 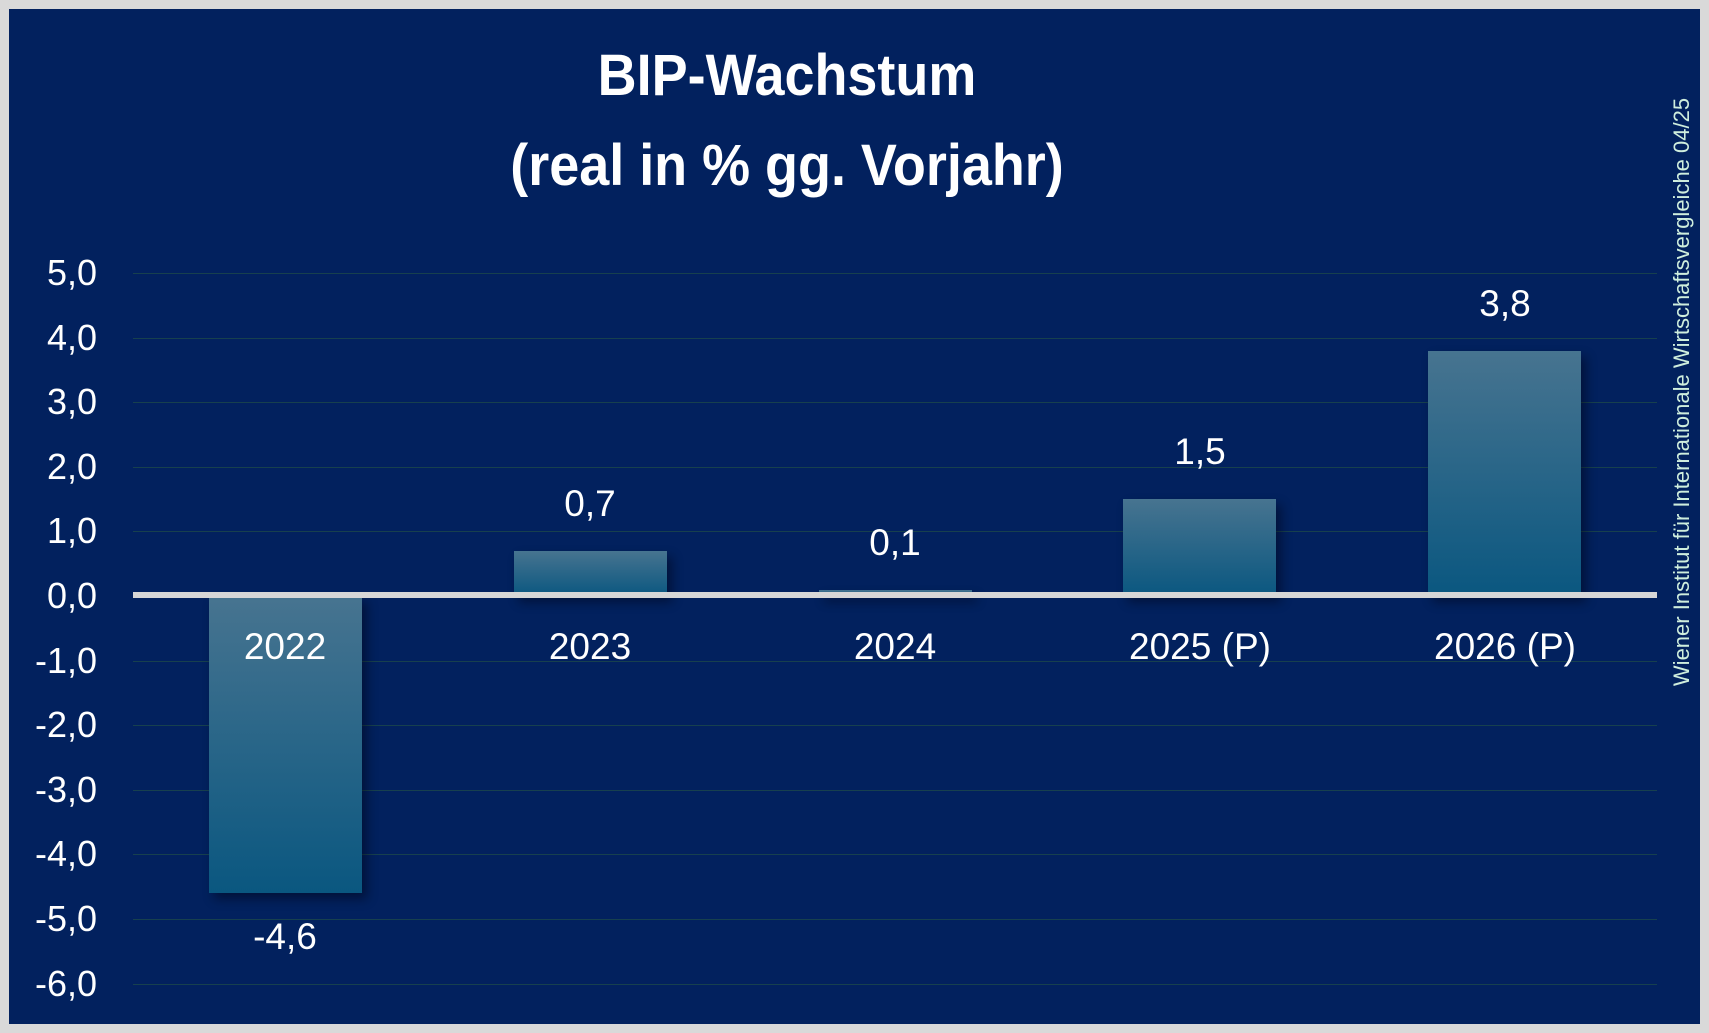 I want to click on y-axis-tick-label: 2,0, so click(x=71, y=466).